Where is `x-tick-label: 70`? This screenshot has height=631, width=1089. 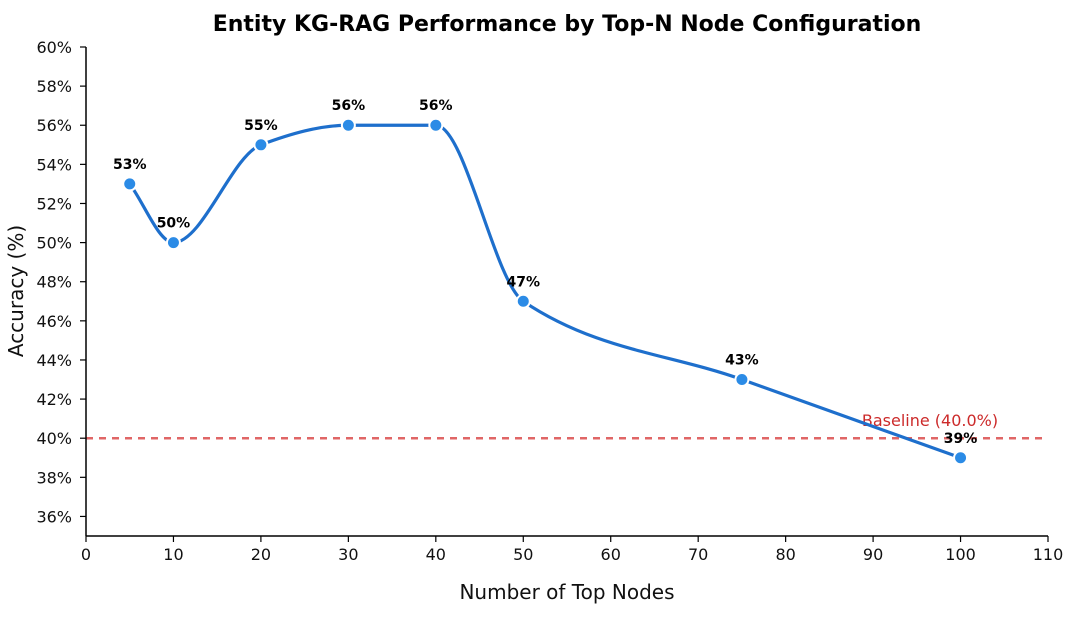 x-tick-label: 70 is located at coordinates (698, 554).